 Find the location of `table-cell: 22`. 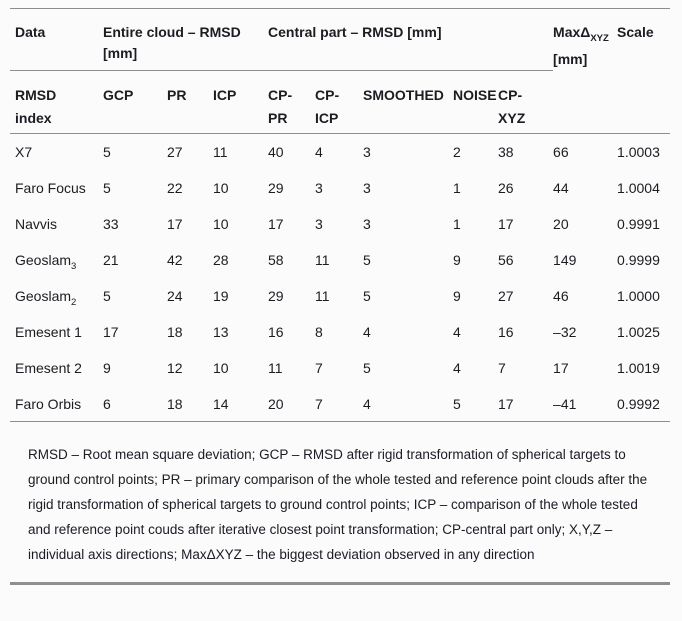

table-cell: 22 is located at coordinates (175, 187).